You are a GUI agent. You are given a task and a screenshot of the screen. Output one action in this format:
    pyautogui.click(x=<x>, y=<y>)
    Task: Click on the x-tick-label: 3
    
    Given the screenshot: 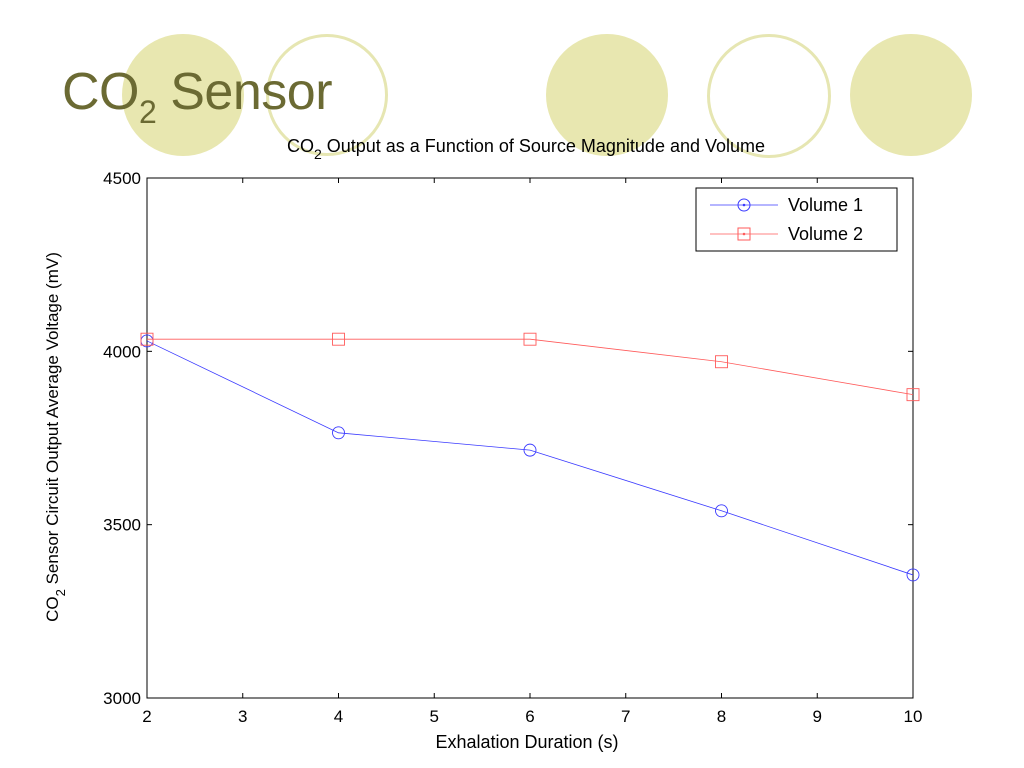 What is the action you would take?
    pyautogui.click(x=242, y=716)
    